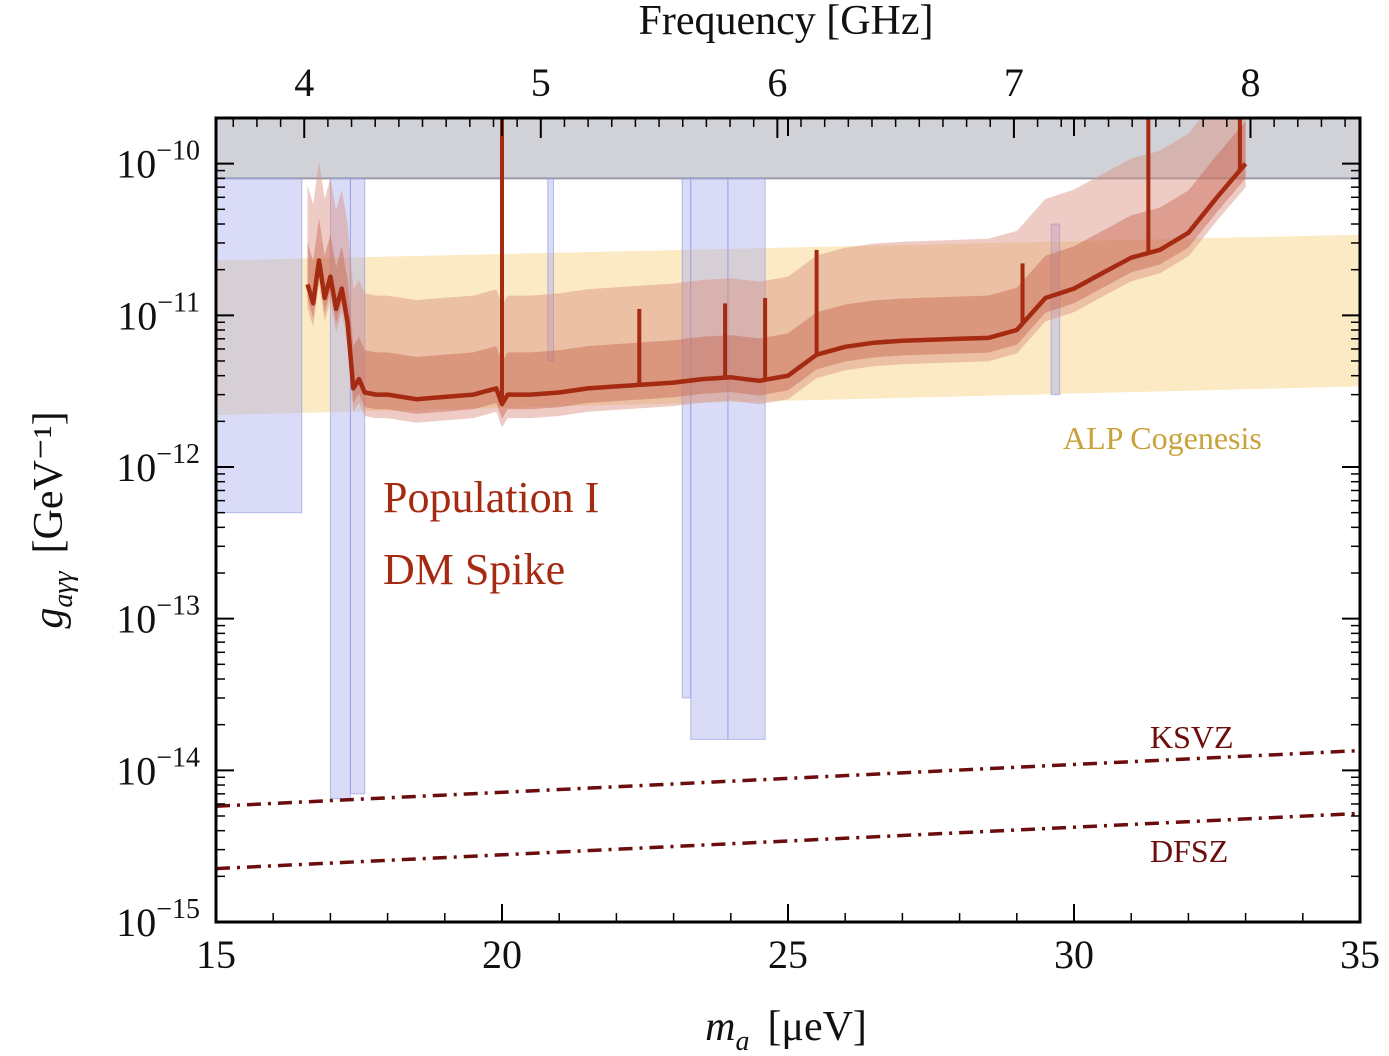 The image size is (1389, 1056). What do you see at coordinates (1250, 82) in the screenshot?
I see `top-tick-label-8: 8` at bounding box center [1250, 82].